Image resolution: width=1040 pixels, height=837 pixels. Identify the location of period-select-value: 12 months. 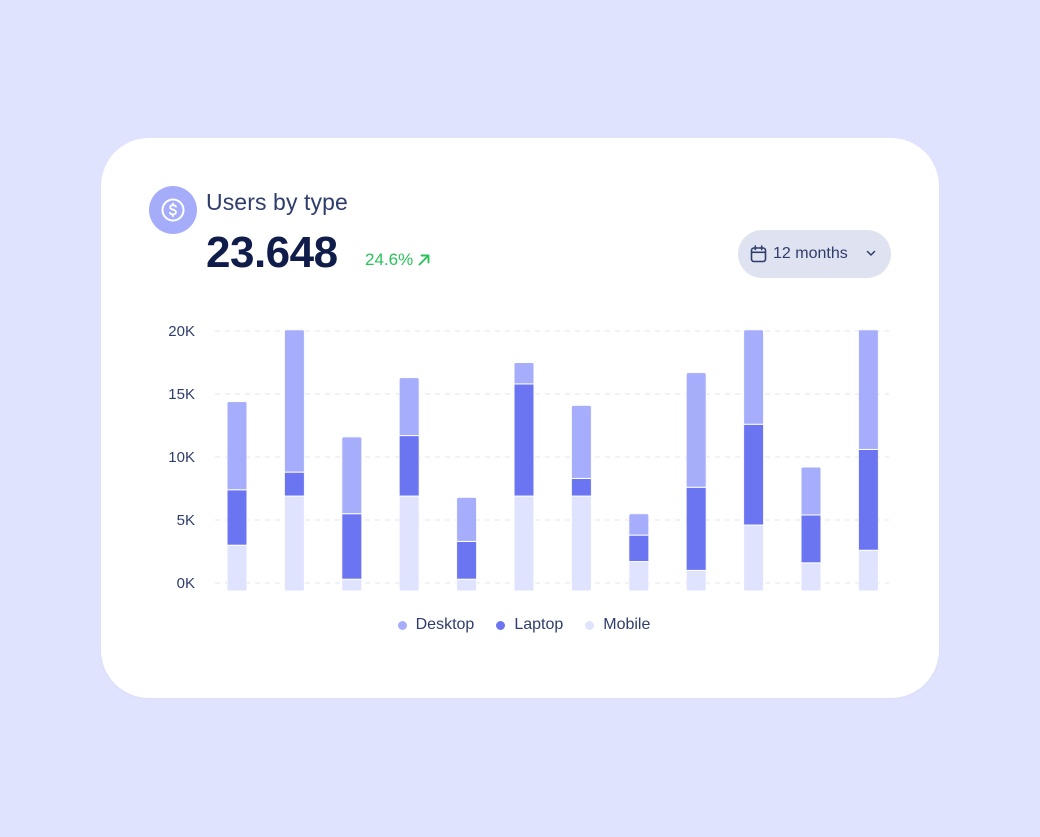
(810, 253).